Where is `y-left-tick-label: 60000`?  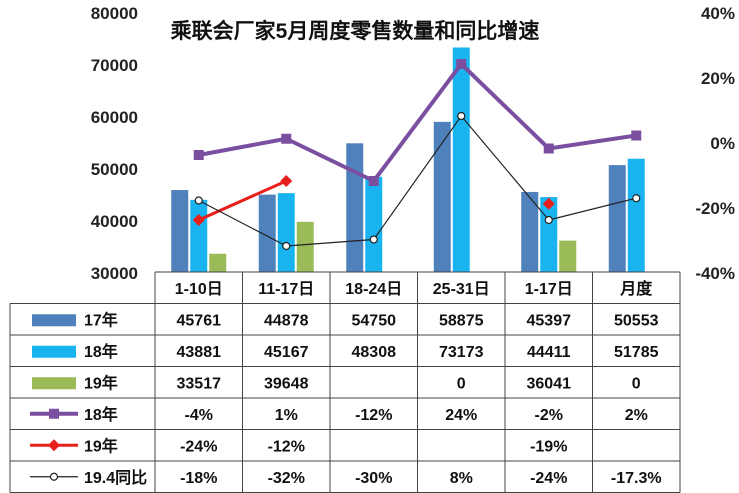 y-left-tick-label: 60000 is located at coordinates (114, 117).